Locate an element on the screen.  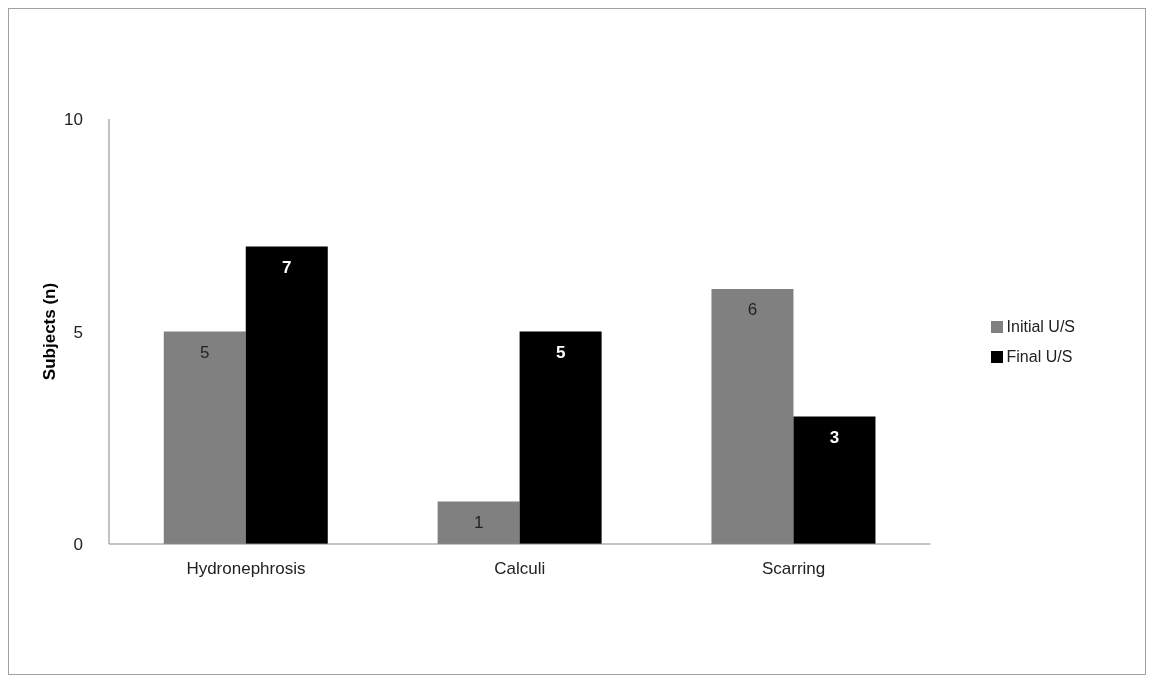
data-label: 7 is located at coordinates (287, 267).